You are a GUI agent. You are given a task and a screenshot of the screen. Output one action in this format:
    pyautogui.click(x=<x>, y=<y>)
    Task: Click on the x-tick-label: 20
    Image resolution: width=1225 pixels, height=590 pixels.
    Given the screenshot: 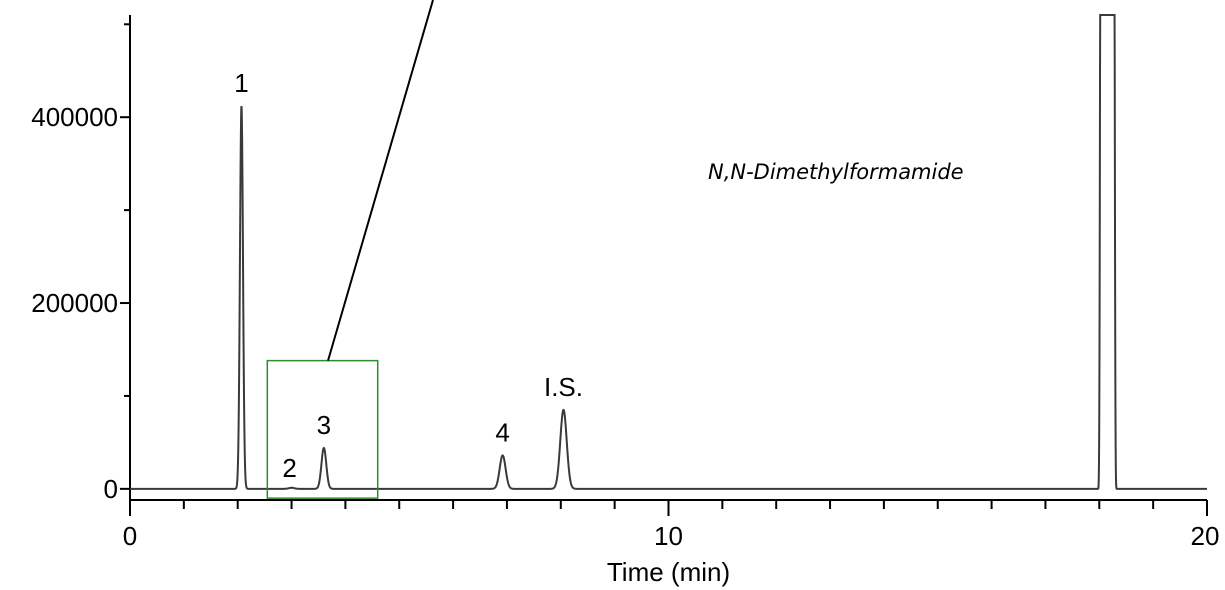 What is the action you would take?
    pyautogui.click(x=1205, y=536)
    